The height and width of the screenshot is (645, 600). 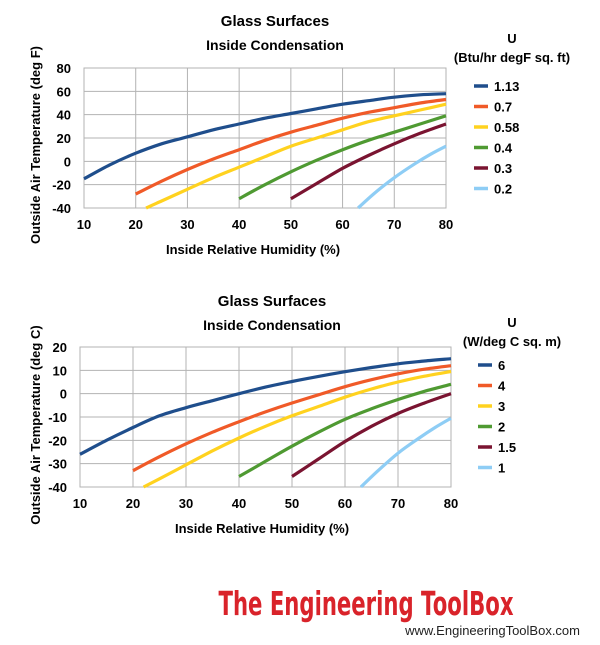 What do you see at coordinates (492, 630) in the screenshot?
I see `brand-url: www.EngineeringToolBox.com` at bounding box center [492, 630].